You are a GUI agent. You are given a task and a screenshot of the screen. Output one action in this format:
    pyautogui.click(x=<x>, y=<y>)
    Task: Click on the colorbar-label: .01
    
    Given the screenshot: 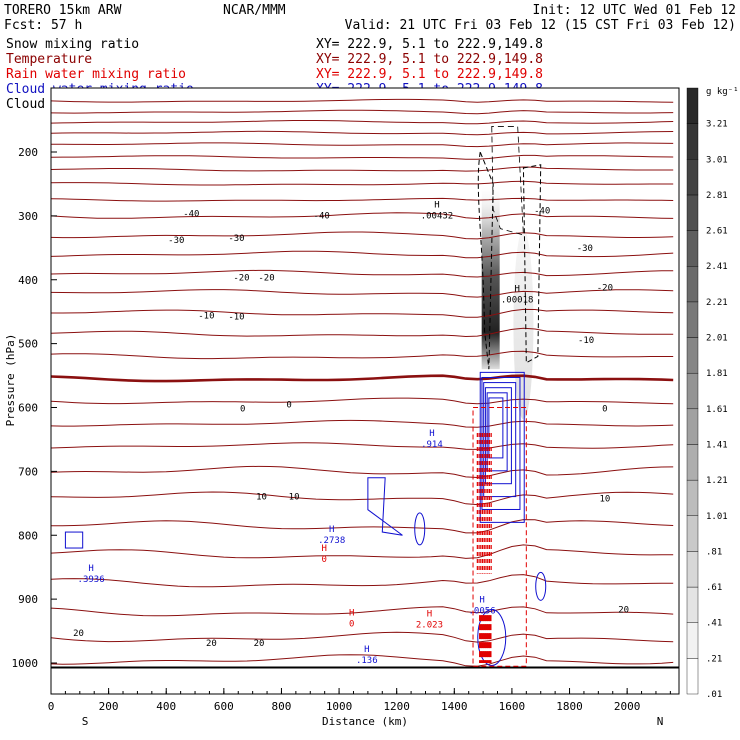 What is the action you would take?
    pyautogui.click(x=714, y=695)
    